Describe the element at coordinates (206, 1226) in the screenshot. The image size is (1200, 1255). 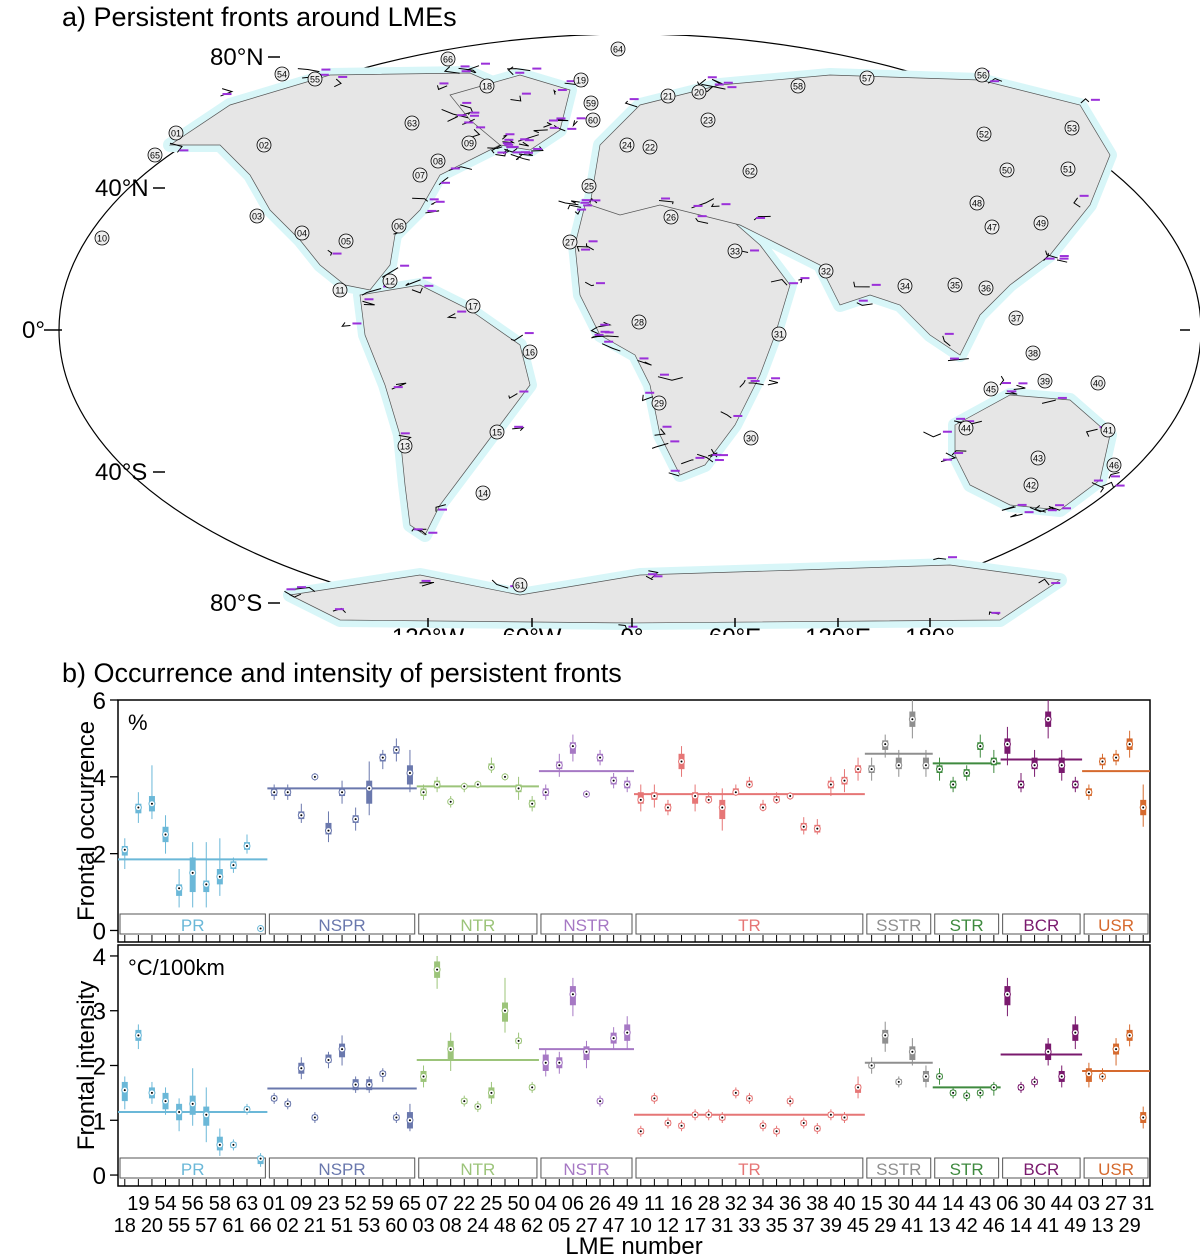
I see `x-tick-label-bottom: 57` at that location.